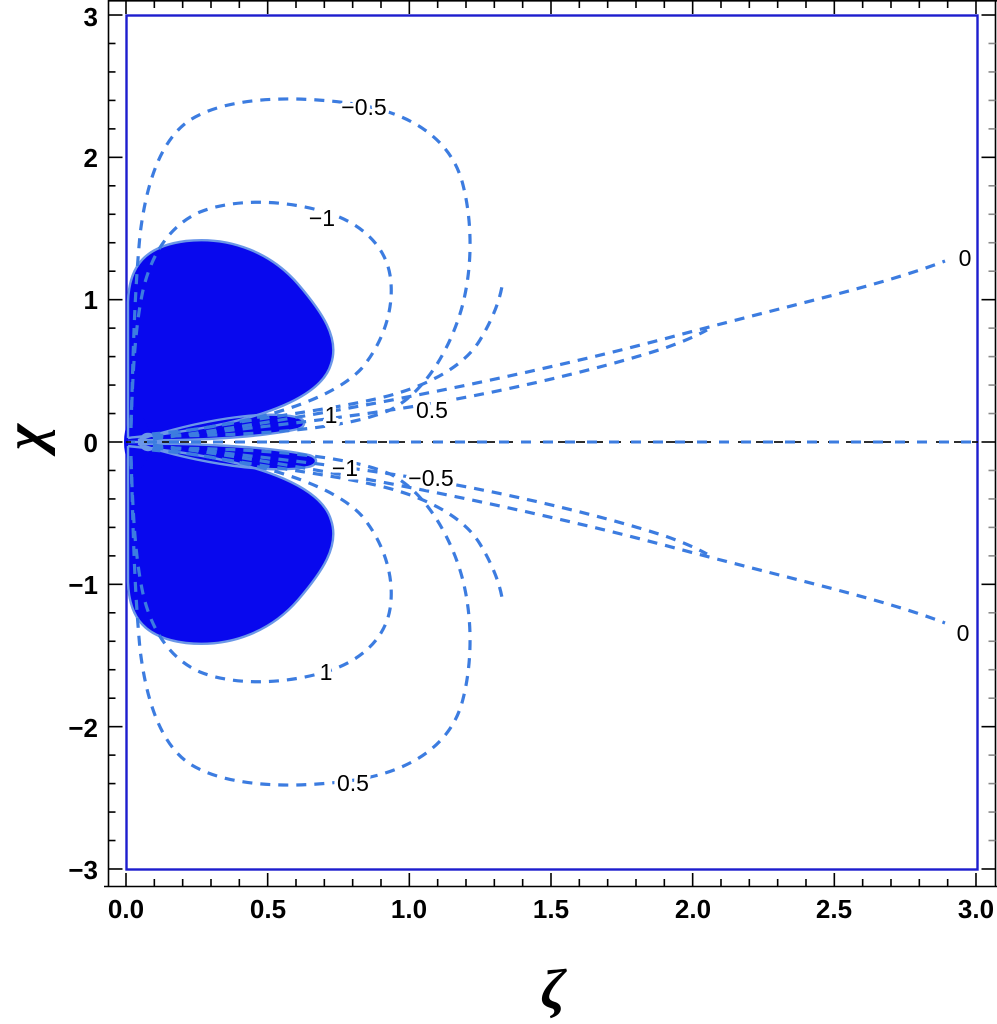  I want to click on x-axis-label: ζ, so click(554, 990).